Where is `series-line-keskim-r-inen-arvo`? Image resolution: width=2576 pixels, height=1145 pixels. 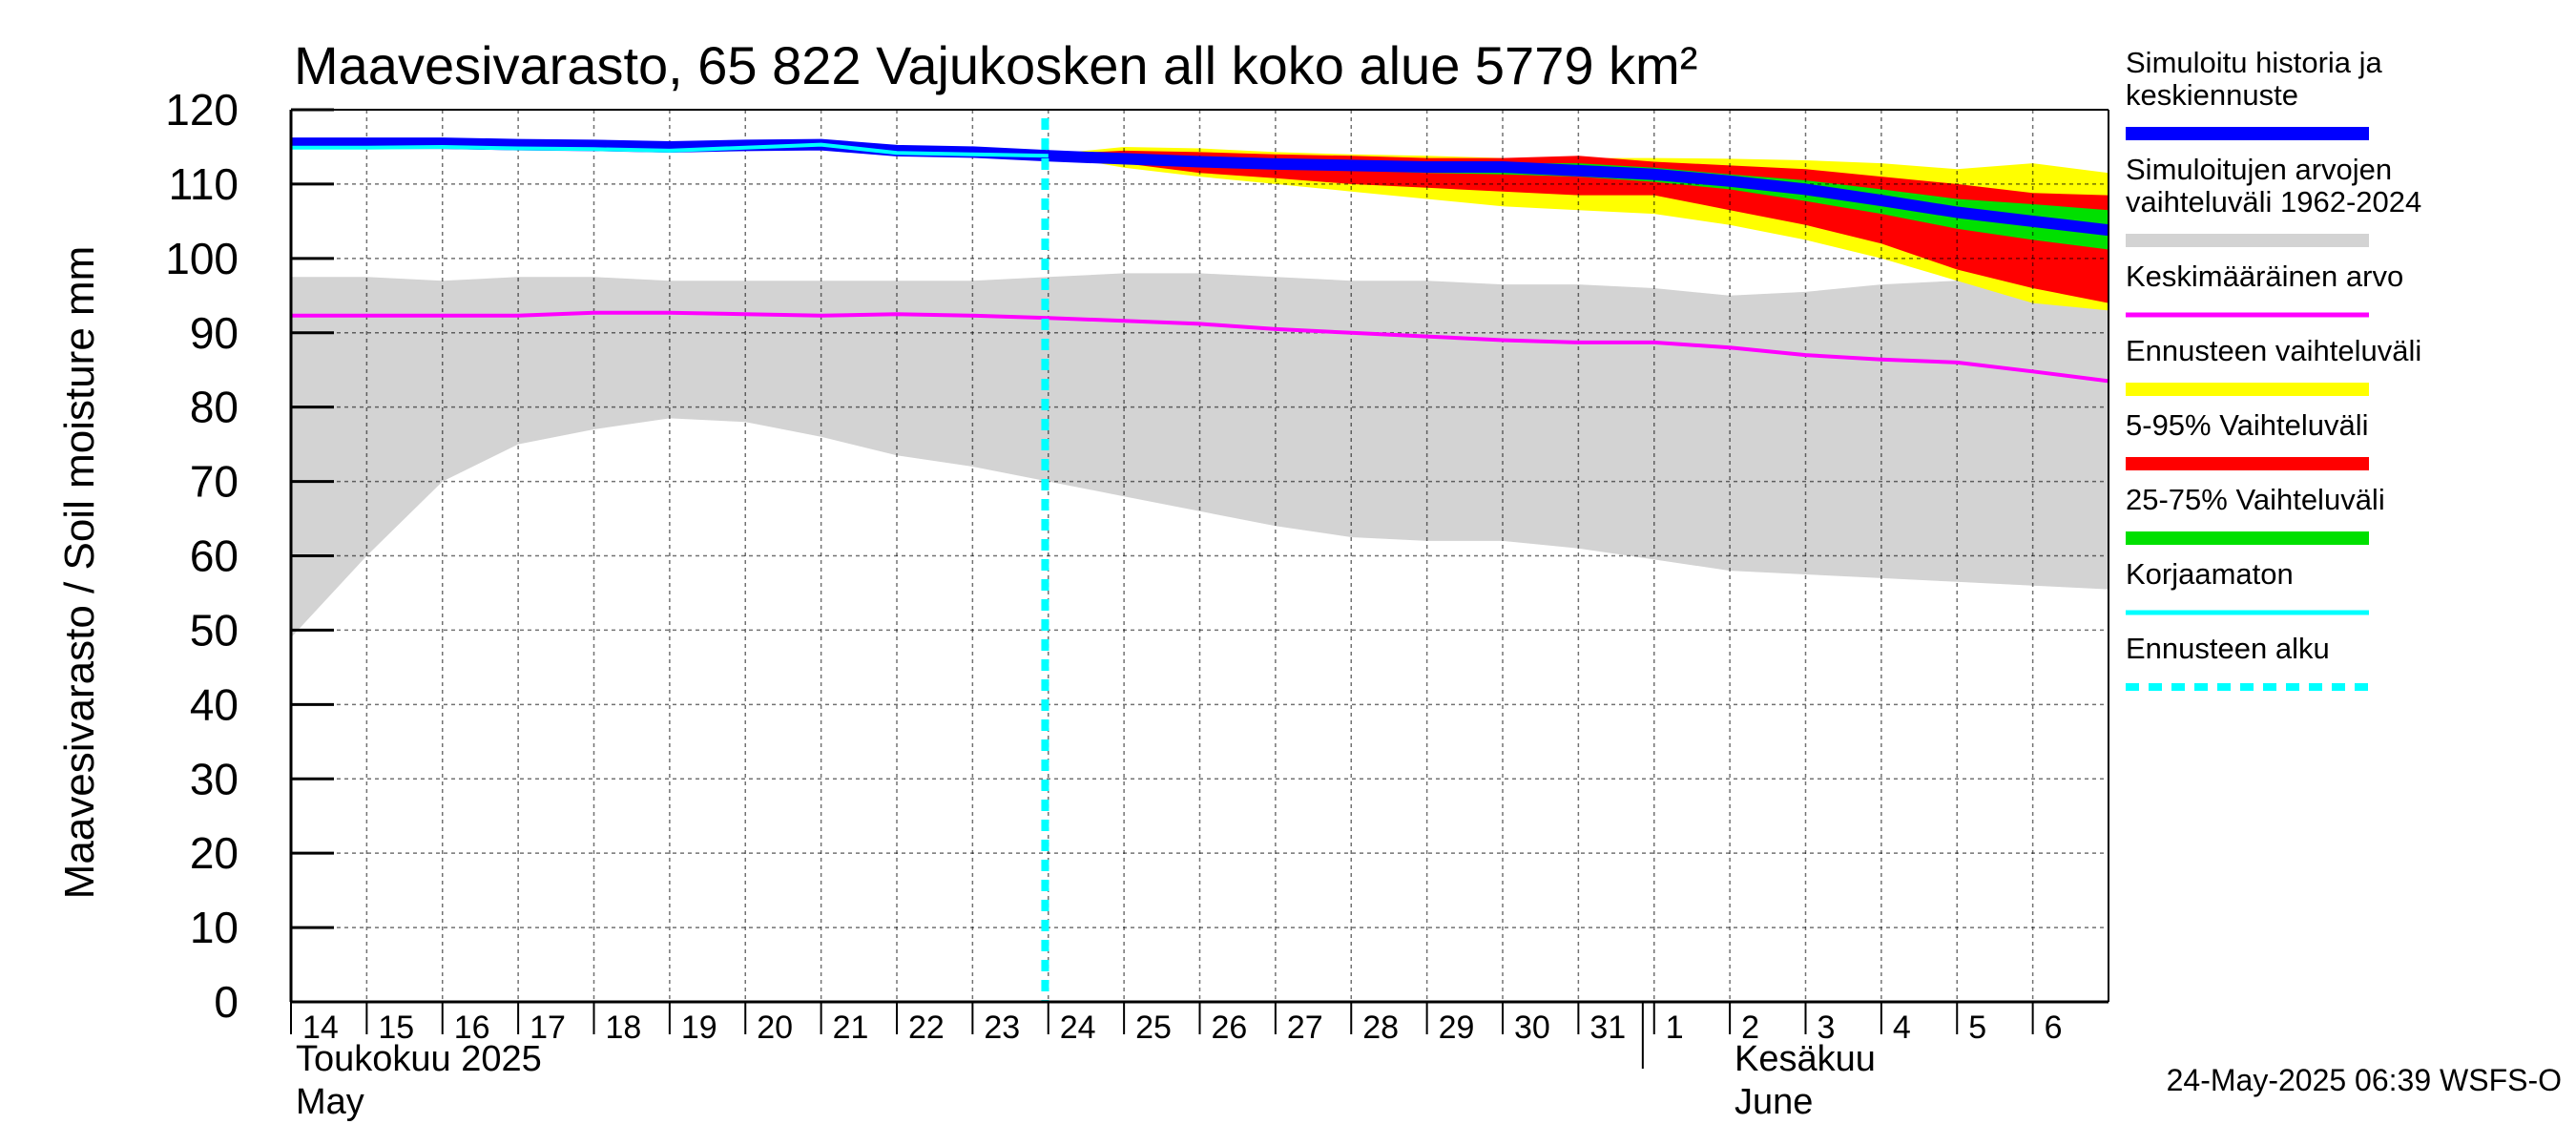 series-line-keskim-r-inen-arvo is located at coordinates (1200, 347).